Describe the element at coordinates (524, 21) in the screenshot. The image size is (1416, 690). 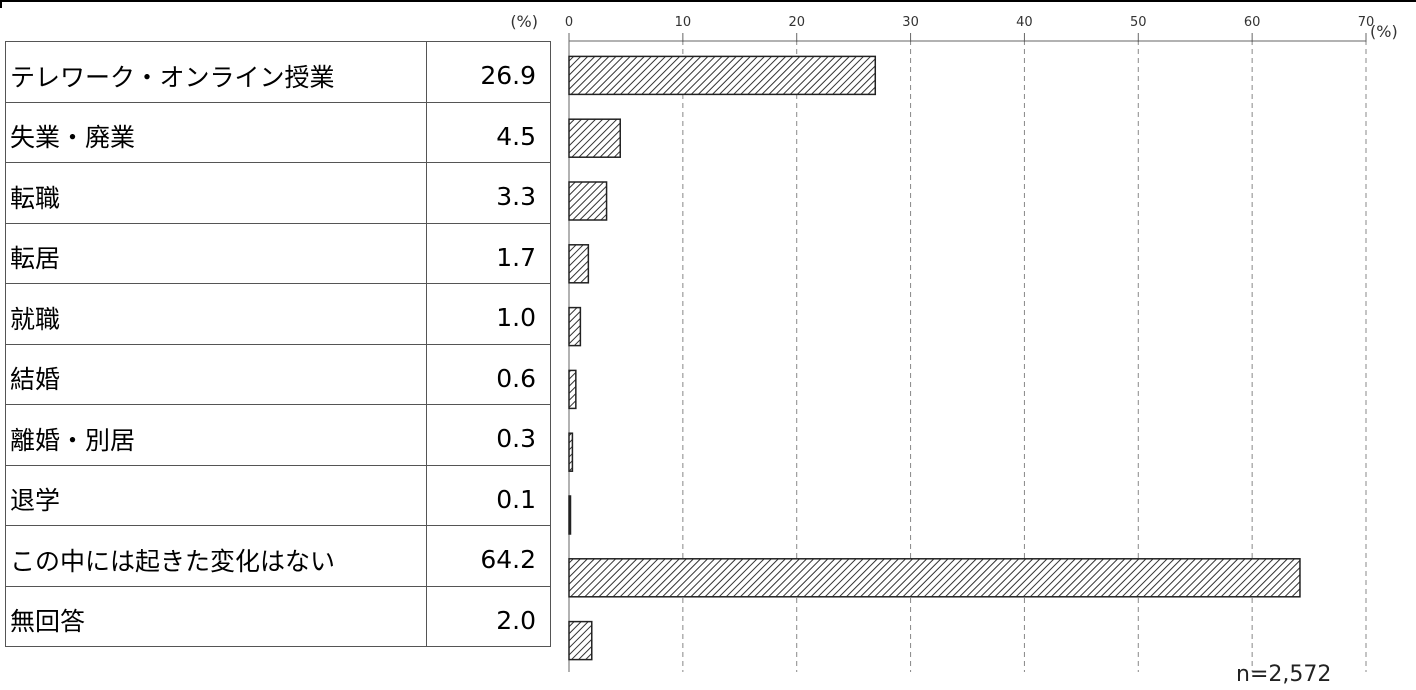
I see `table-unit-label: (%)` at that location.